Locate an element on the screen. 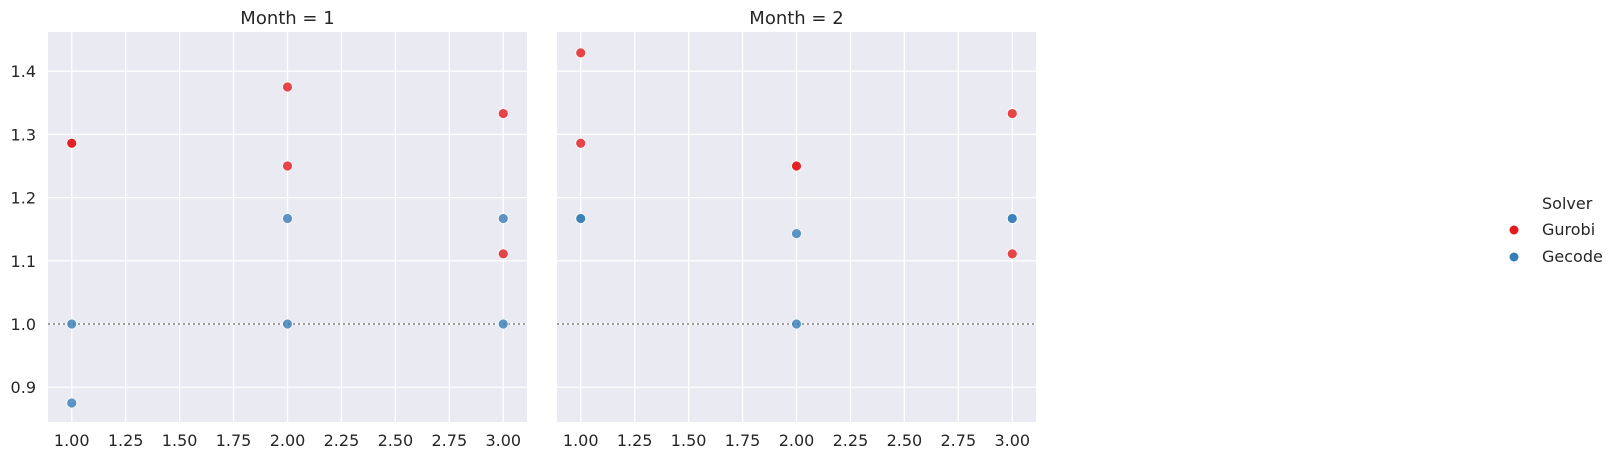  legend-marker-gecode is located at coordinates (1514, 257).